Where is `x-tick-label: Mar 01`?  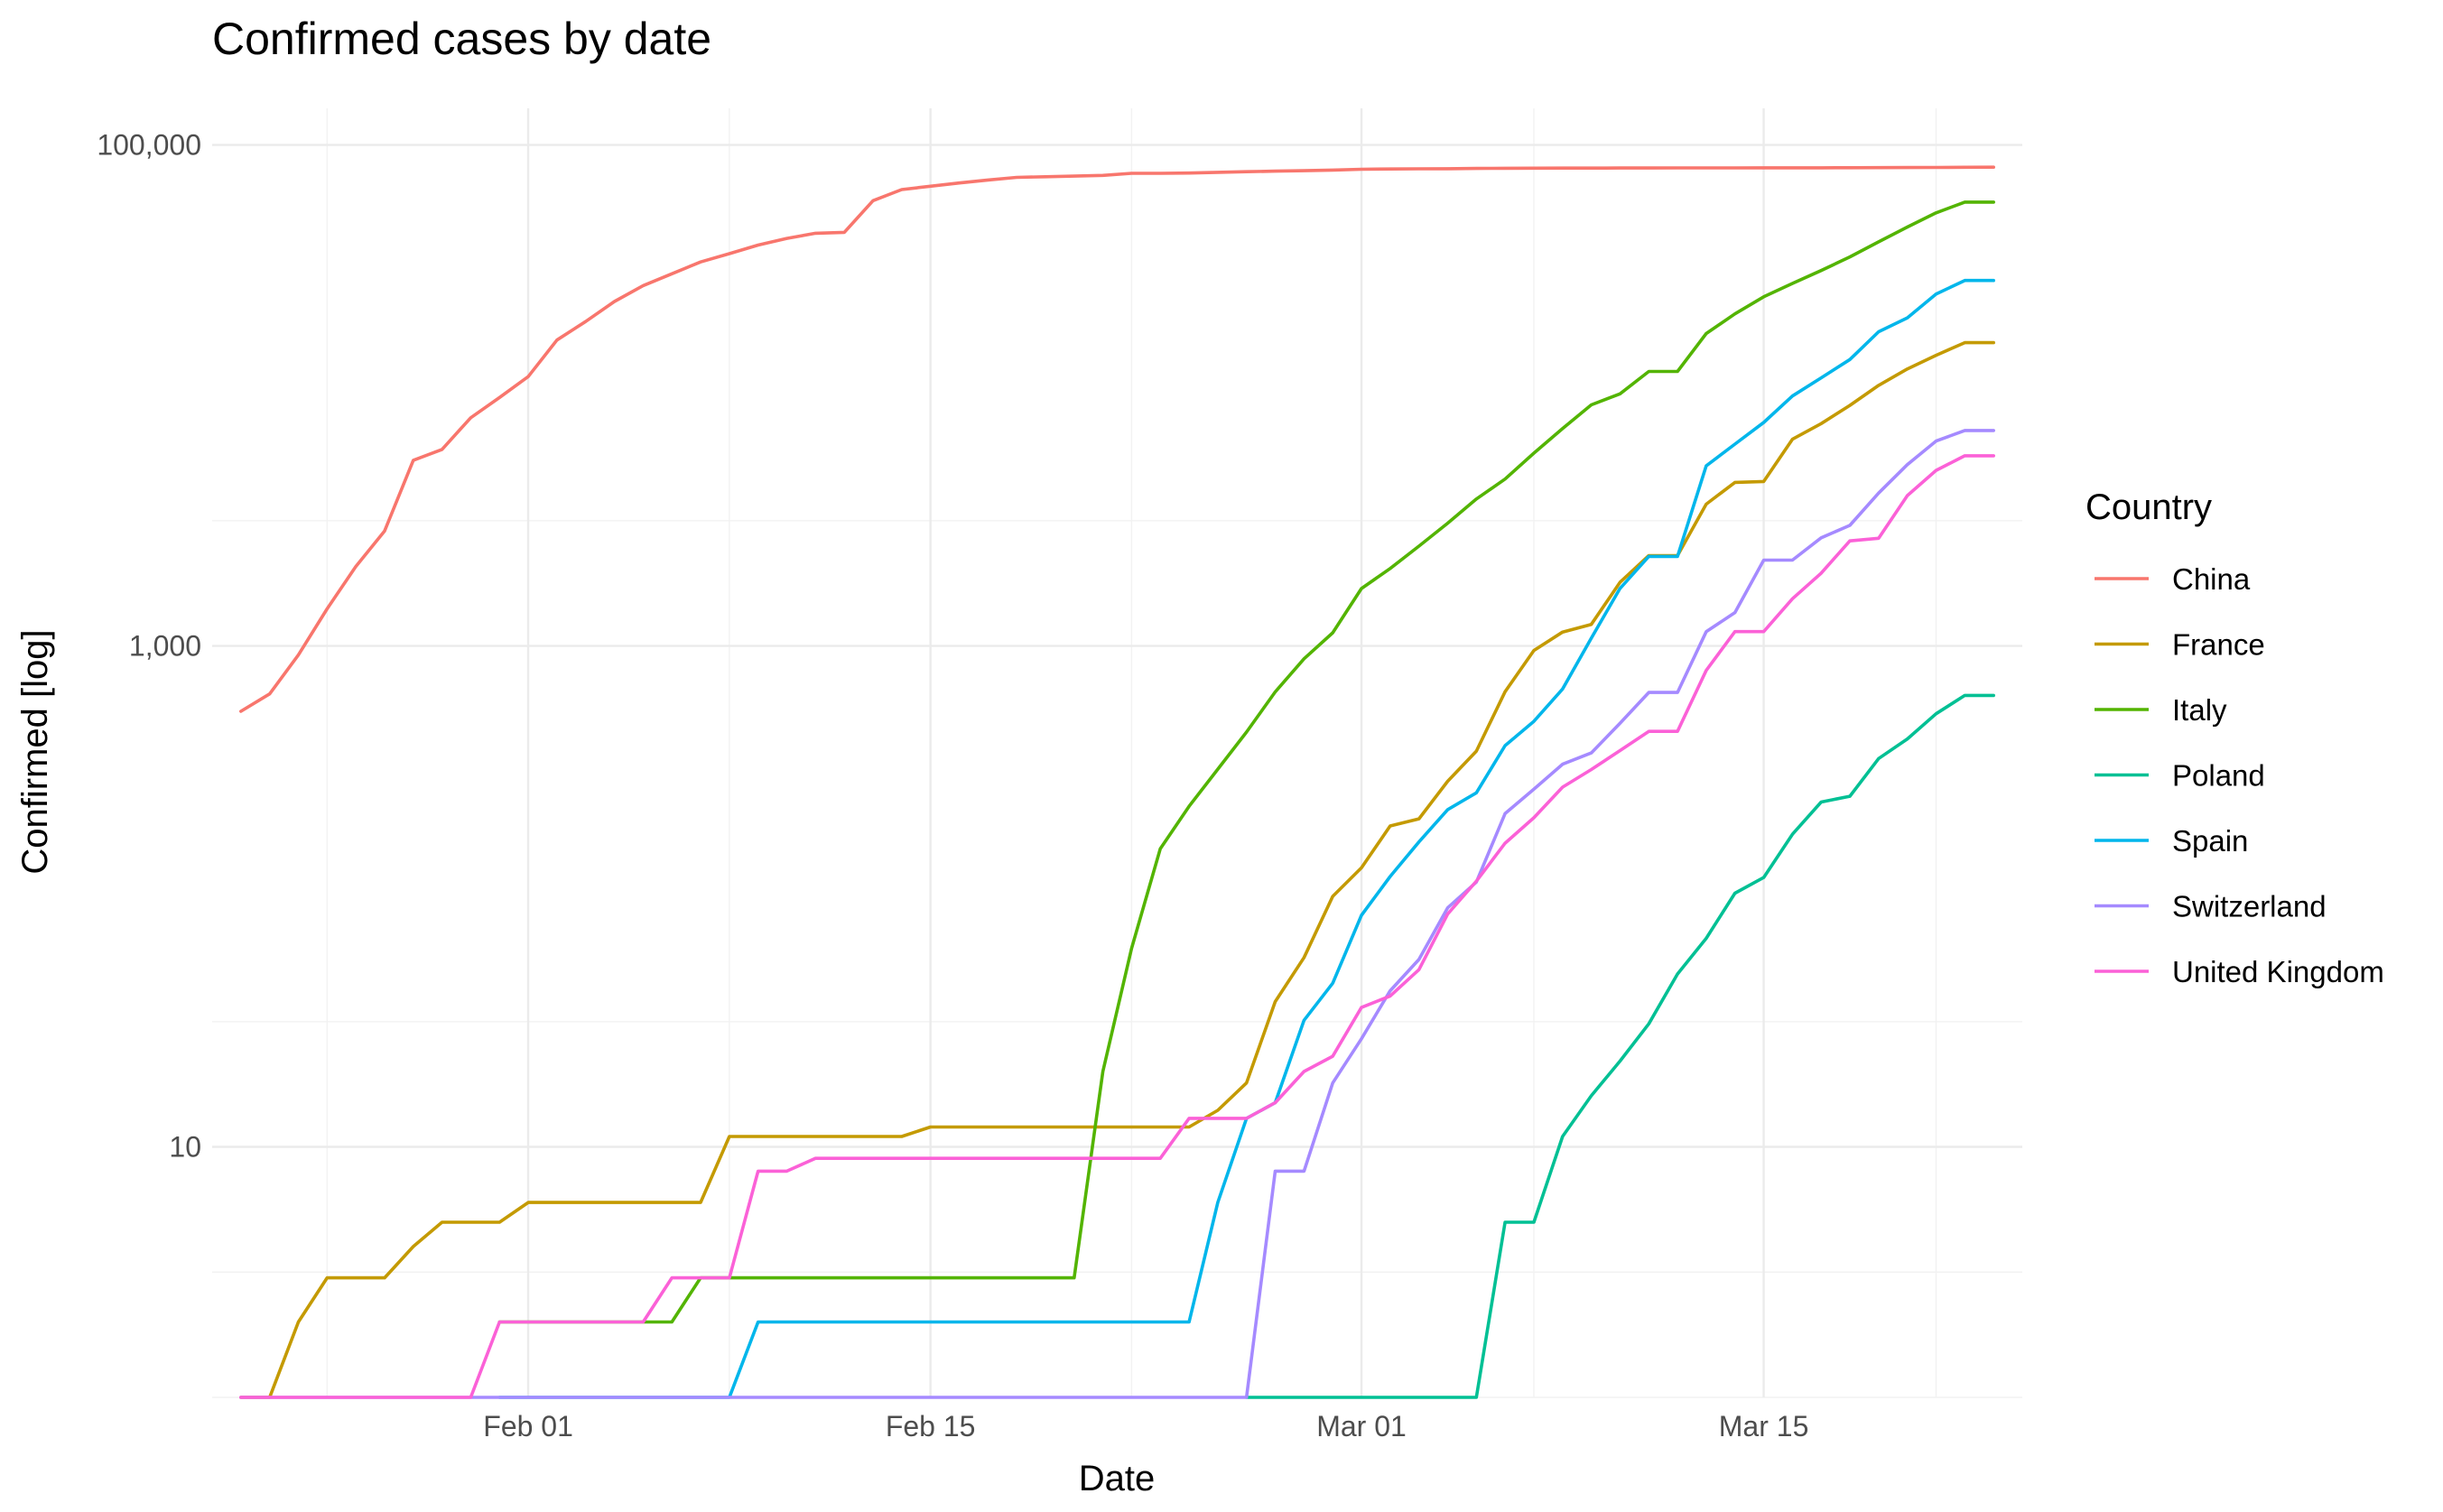 x-tick-label: Mar 01 is located at coordinates (1361, 1426).